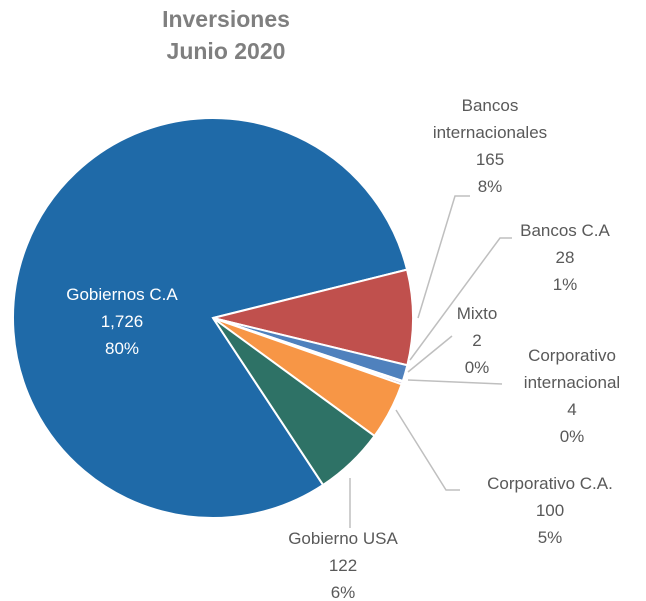  What do you see at coordinates (572, 369) in the screenshot?
I see `slice-label: Corporativo internacional` at bounding box center [572, 369].